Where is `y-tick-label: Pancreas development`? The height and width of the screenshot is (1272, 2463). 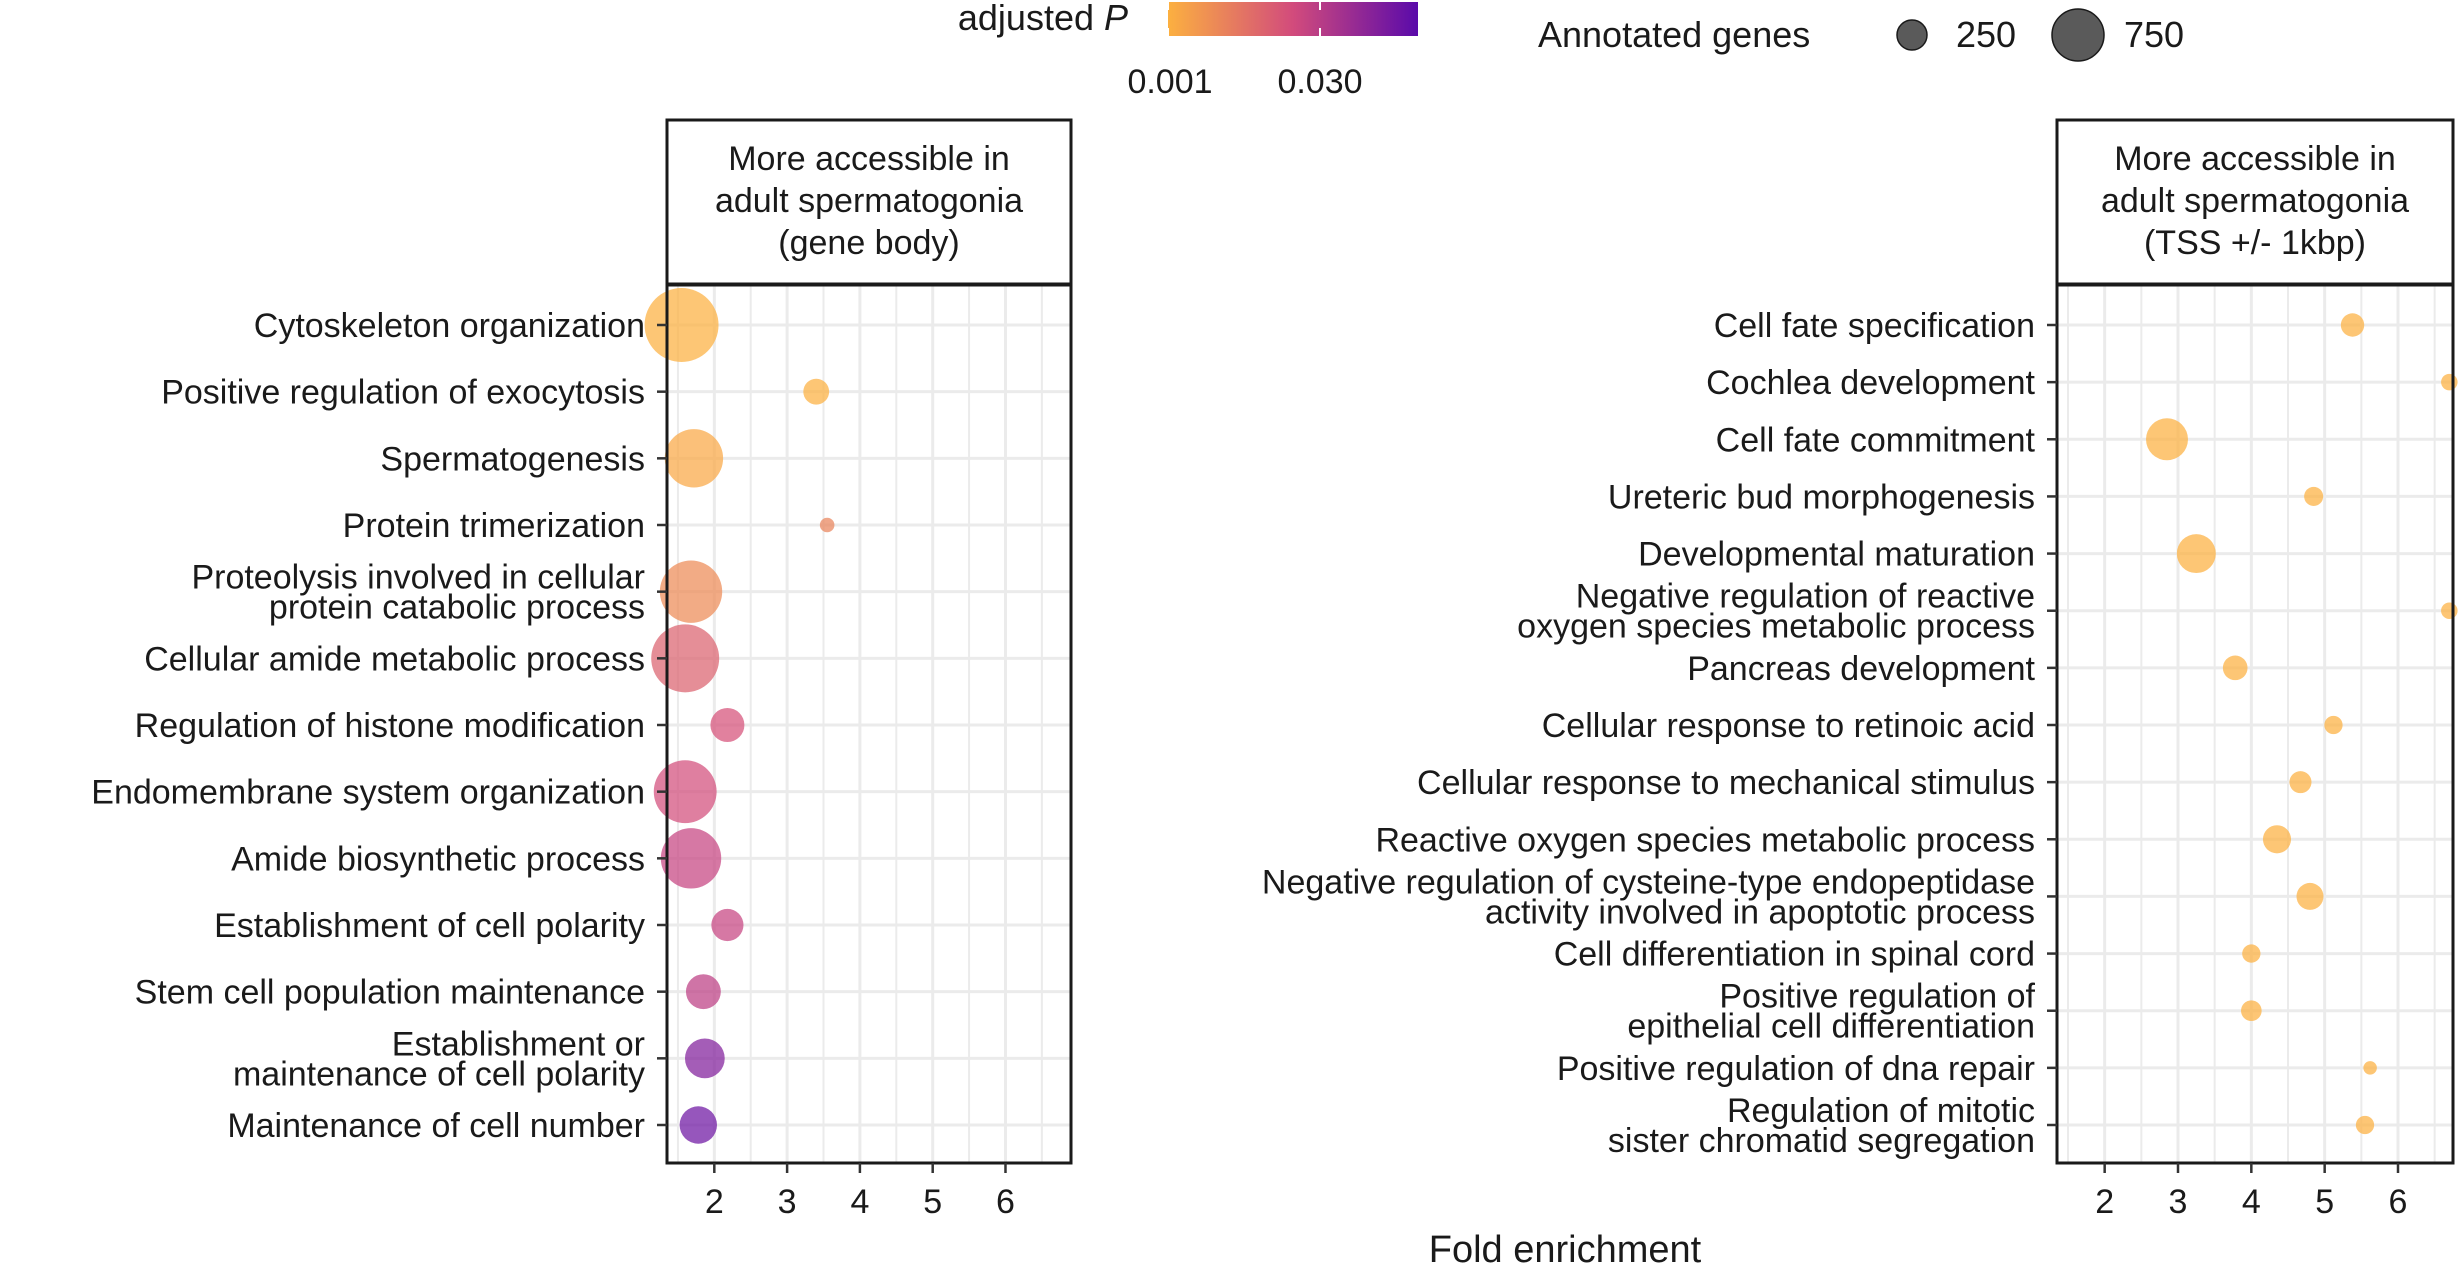
y-tick-label: Pancreas development is located at coordinates (1861, 669).